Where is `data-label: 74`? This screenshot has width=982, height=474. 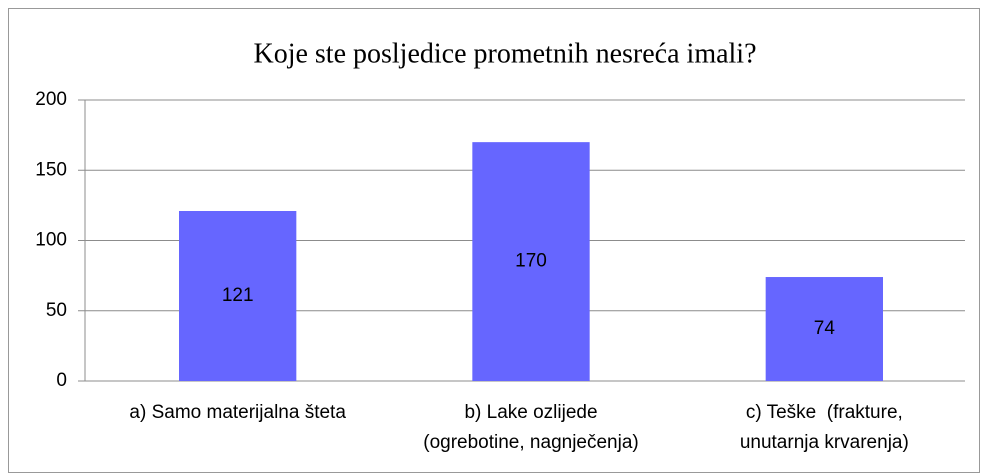
data-label: 74 is located at coordinates (825, 328).